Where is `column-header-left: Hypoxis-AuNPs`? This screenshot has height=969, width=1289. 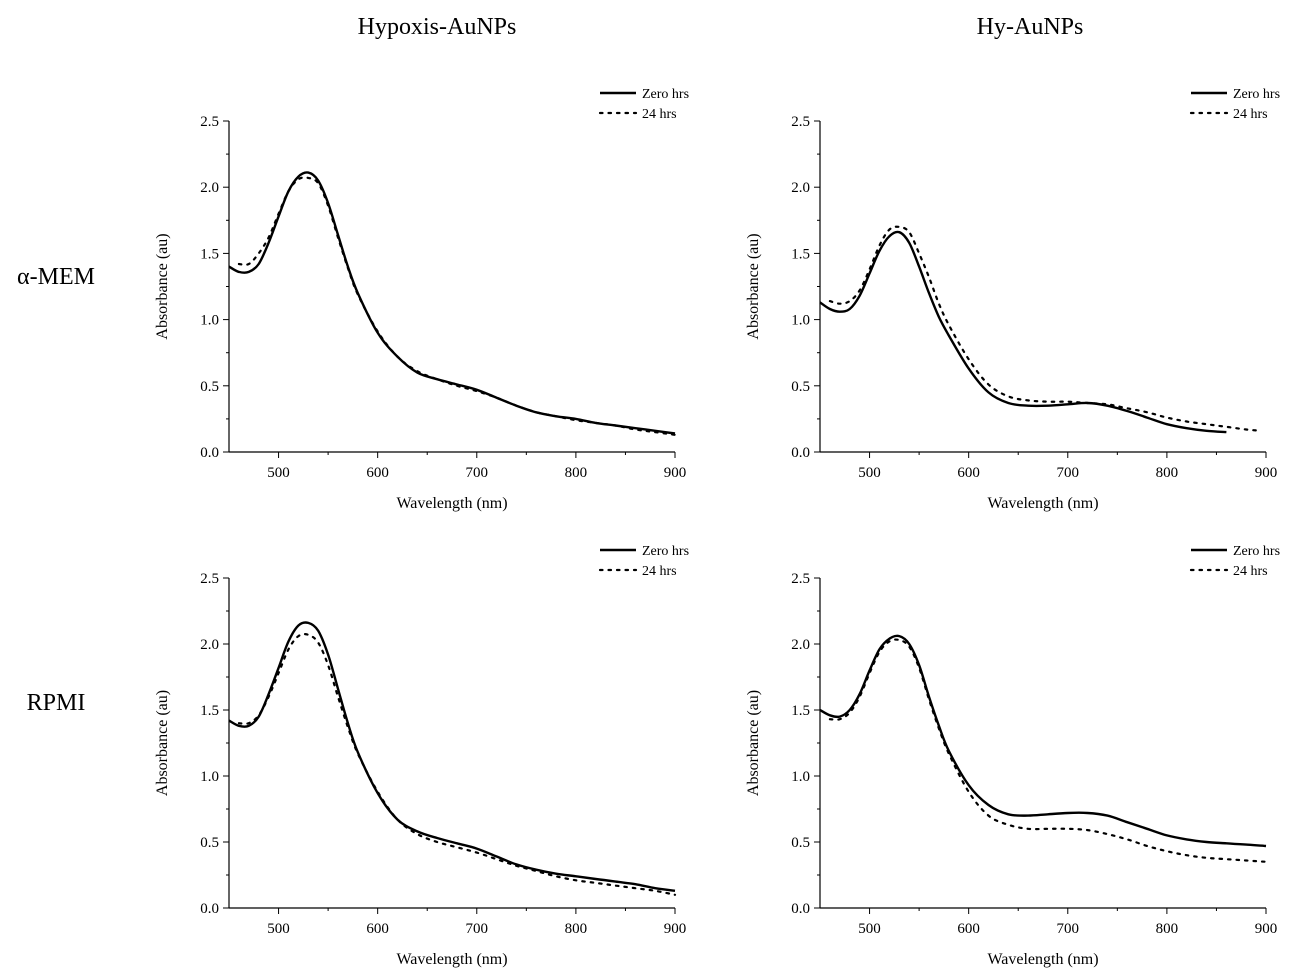 column-header-left: Hypoxis-AuNPs is located at coordinates (437, 27).